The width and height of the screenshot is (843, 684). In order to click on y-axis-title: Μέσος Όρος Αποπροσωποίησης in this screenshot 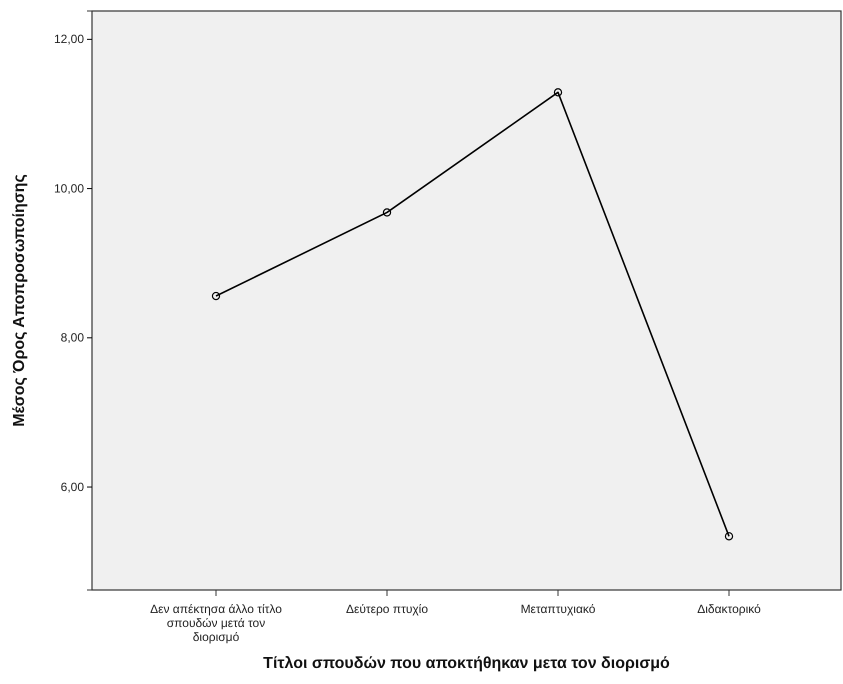, I will do `click(19, 300)`.